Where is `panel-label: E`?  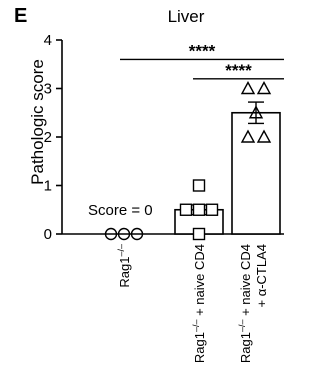 panel-label: E is located at coordinates (20, 16).